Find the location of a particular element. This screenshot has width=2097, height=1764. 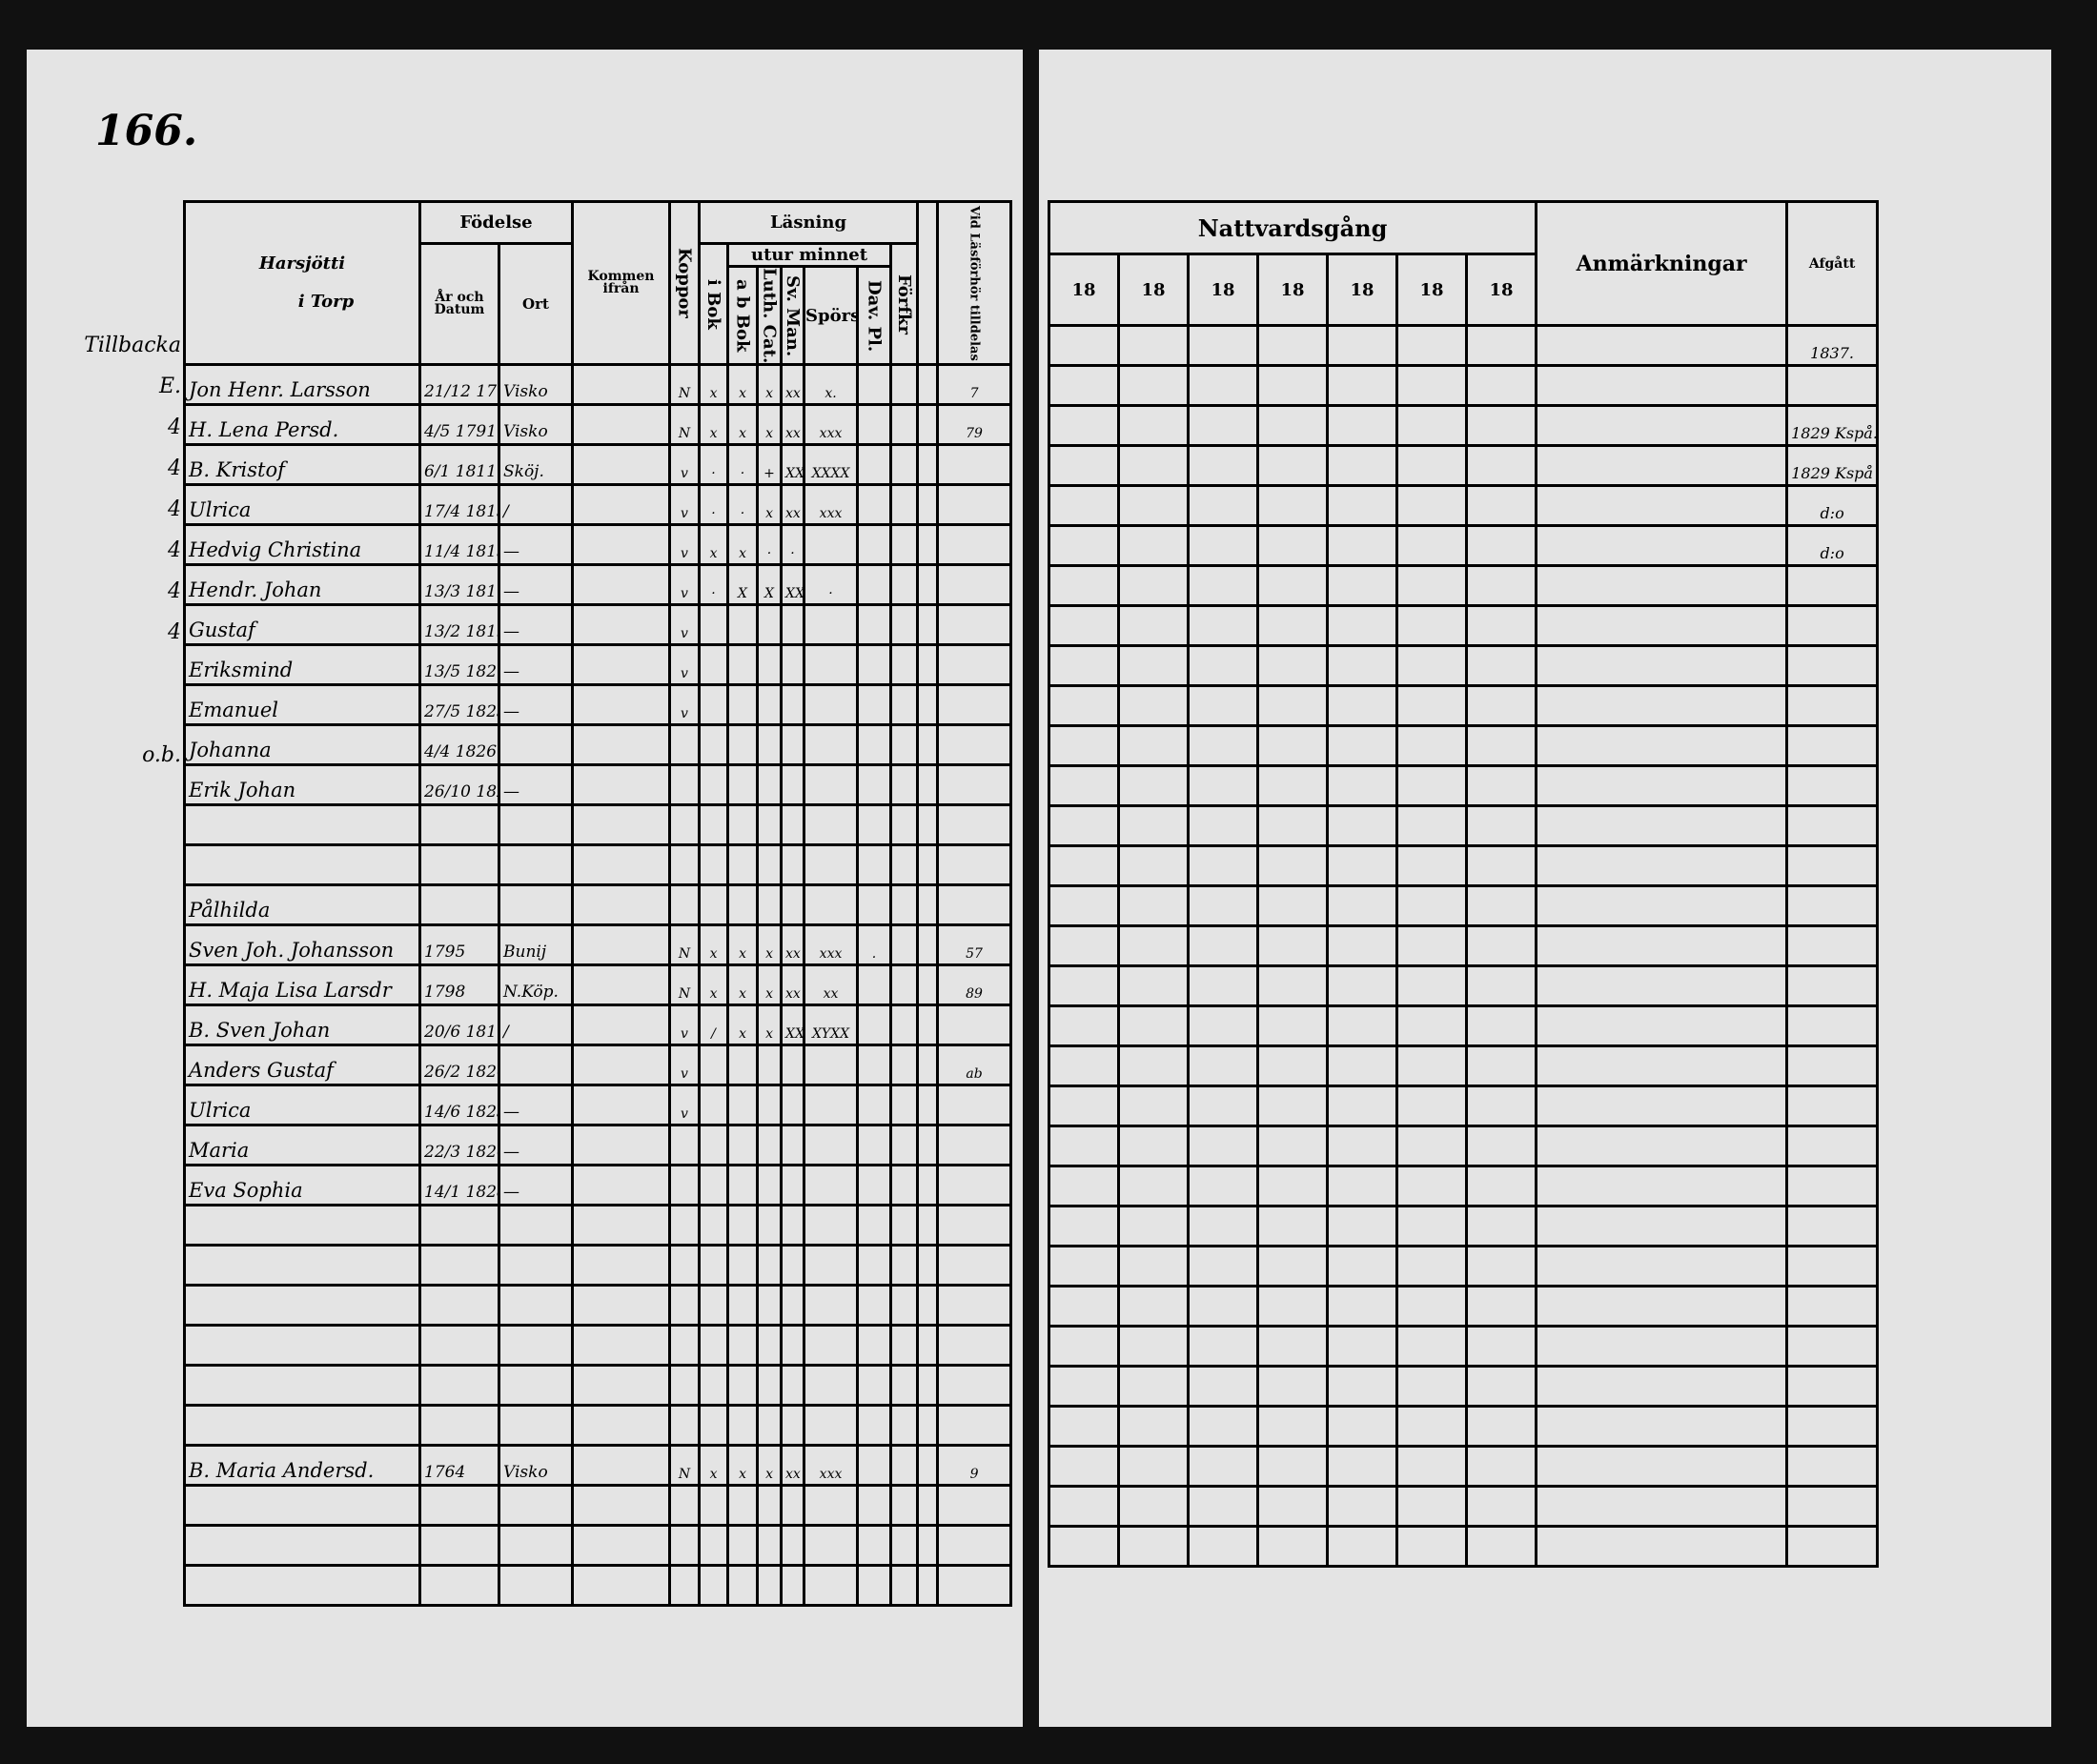

header-forfkr: Förfkr is located at coordinates (904, 304).